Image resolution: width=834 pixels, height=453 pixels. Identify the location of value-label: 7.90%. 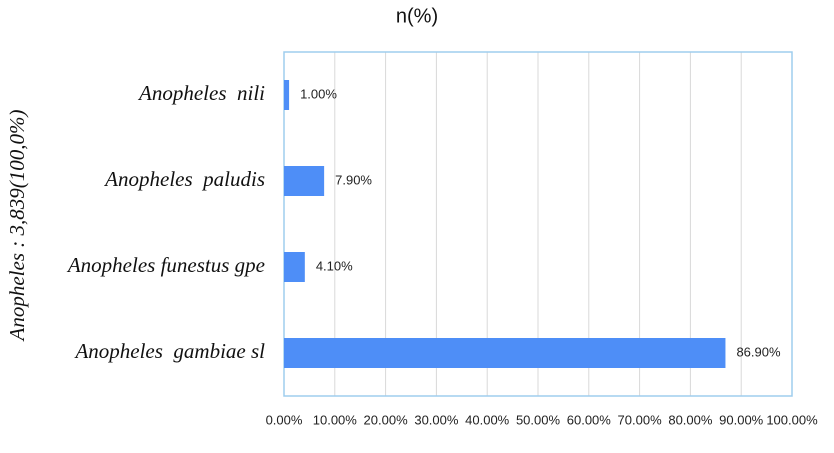
(353, 179).